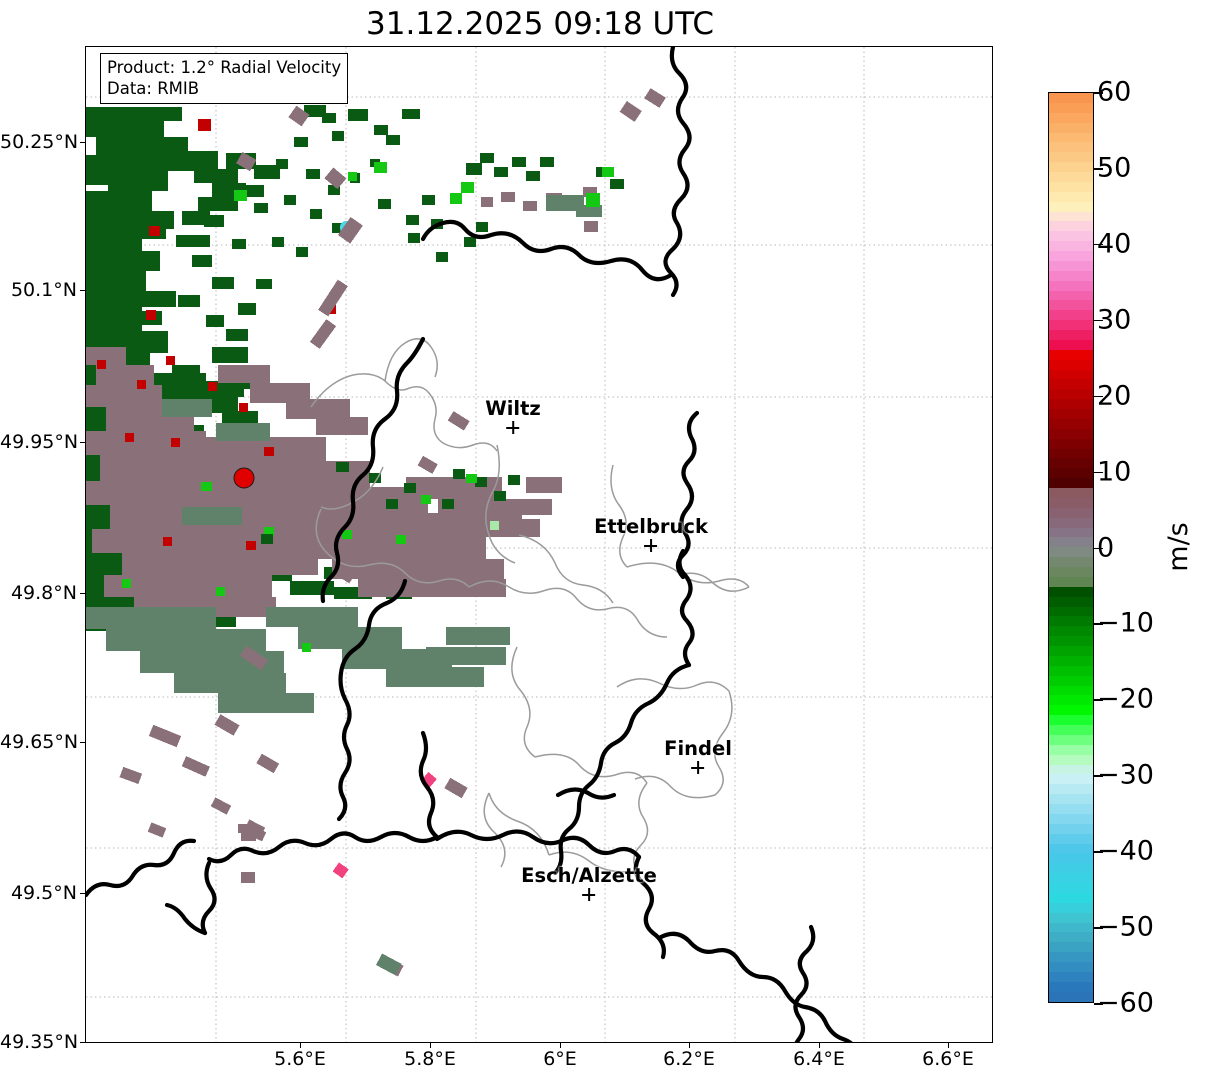  I want to click on x-tick-label: 6.4°E, so click(819, 1059).